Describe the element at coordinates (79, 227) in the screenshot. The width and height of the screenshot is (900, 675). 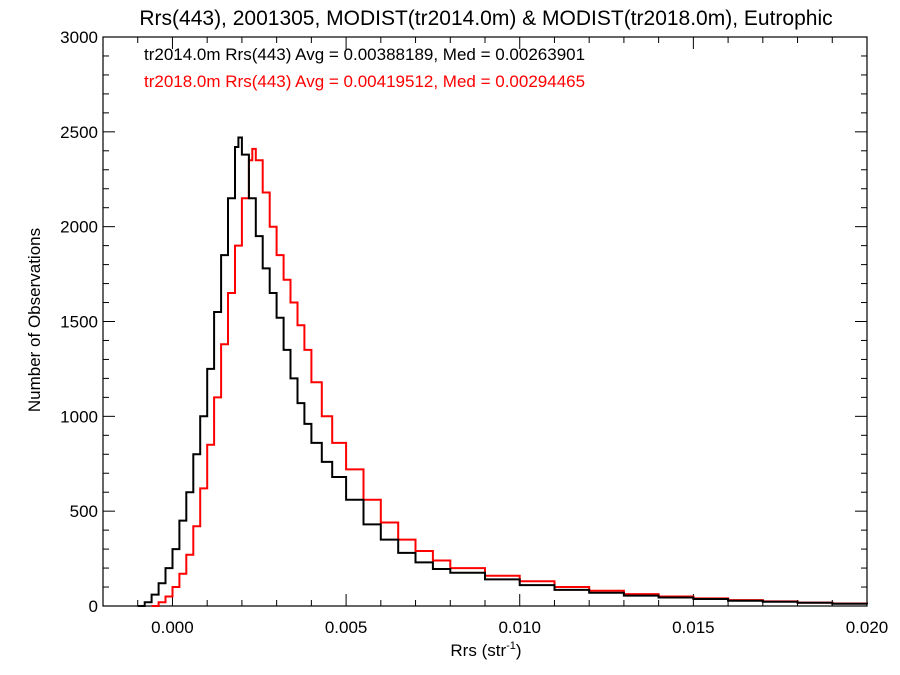
I see `y-tick-label: 2000` at that location.